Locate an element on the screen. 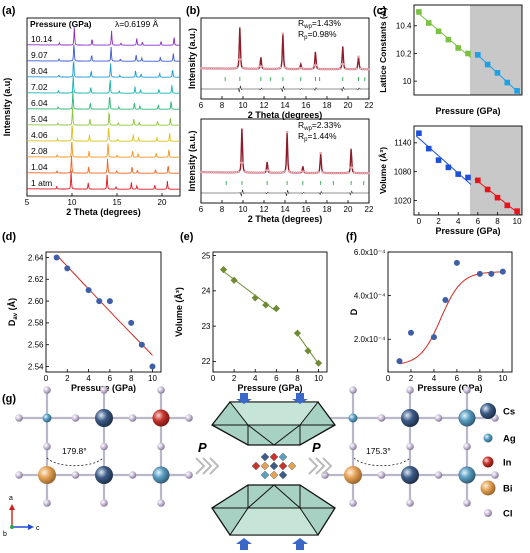 This screenshot has width=530, height=553. axis-triad: a b c is located at coordinates (21, 516).